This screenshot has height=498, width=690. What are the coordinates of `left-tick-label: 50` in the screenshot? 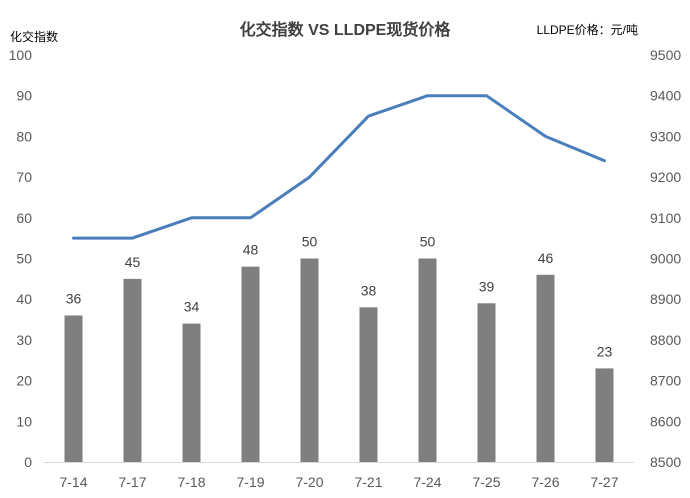 It's located at (24, 259).